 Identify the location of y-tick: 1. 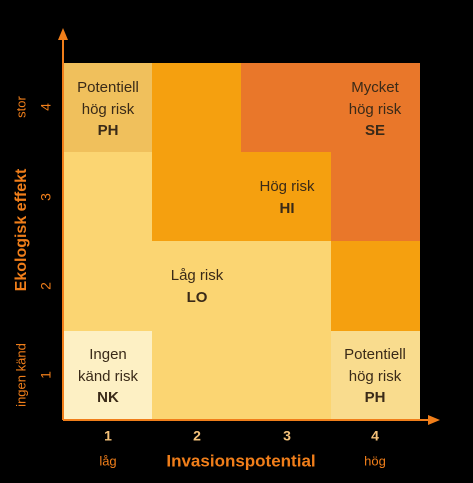
(46, 375).